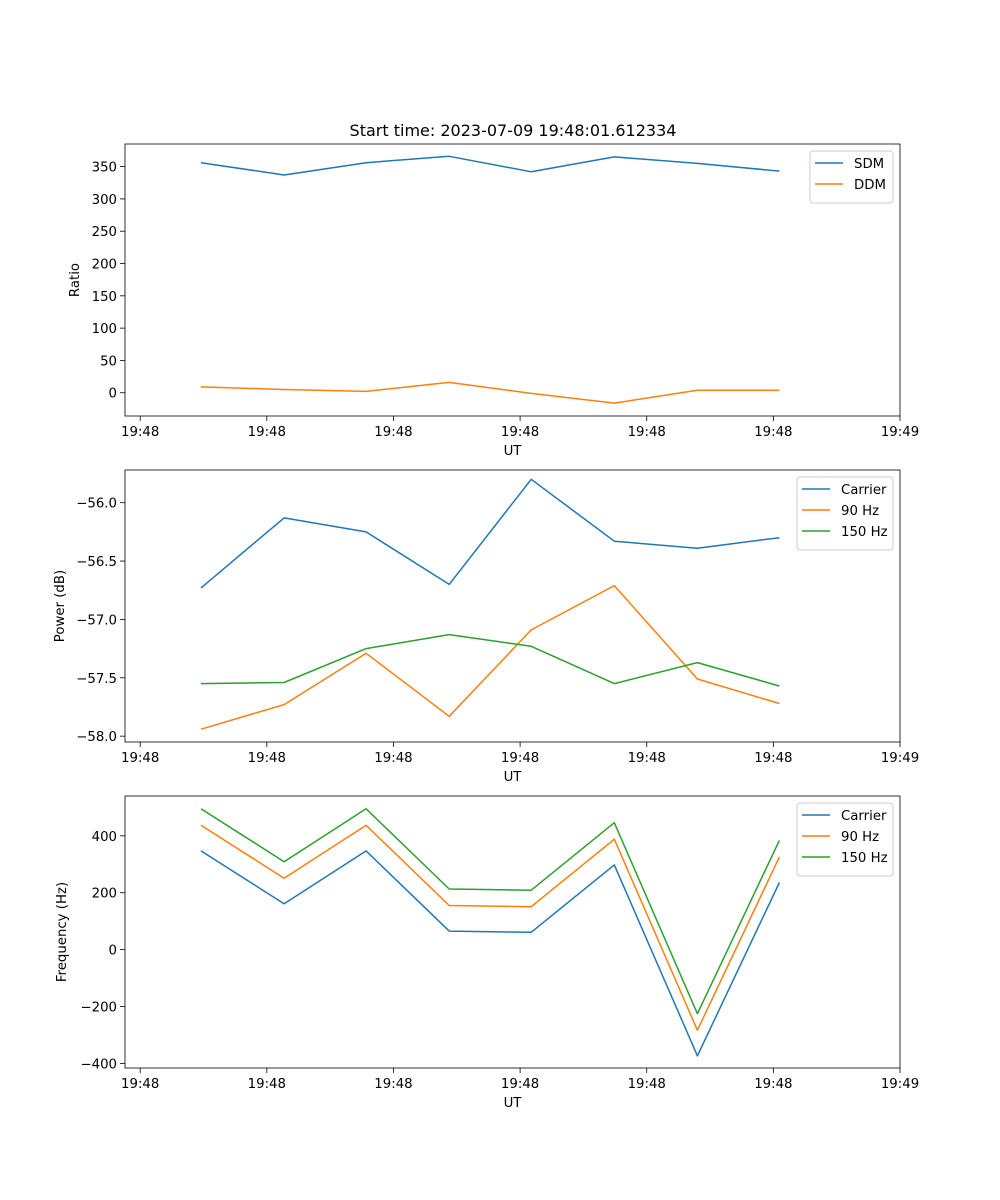 The width and height of the screenshot is (1000, 1200). Describe the element at coordinates (104, 837) in the screenshot. I see `y-tick-label: 400` at that location.